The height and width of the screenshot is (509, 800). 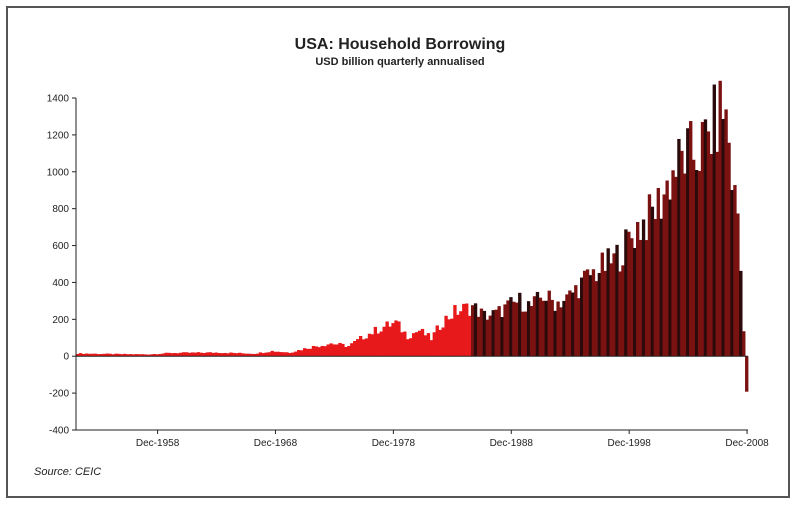 What do you see at coordinates (59, 394) in the screenshot?
I see `y-tick-label: -200` at bounding box center [59, 394].